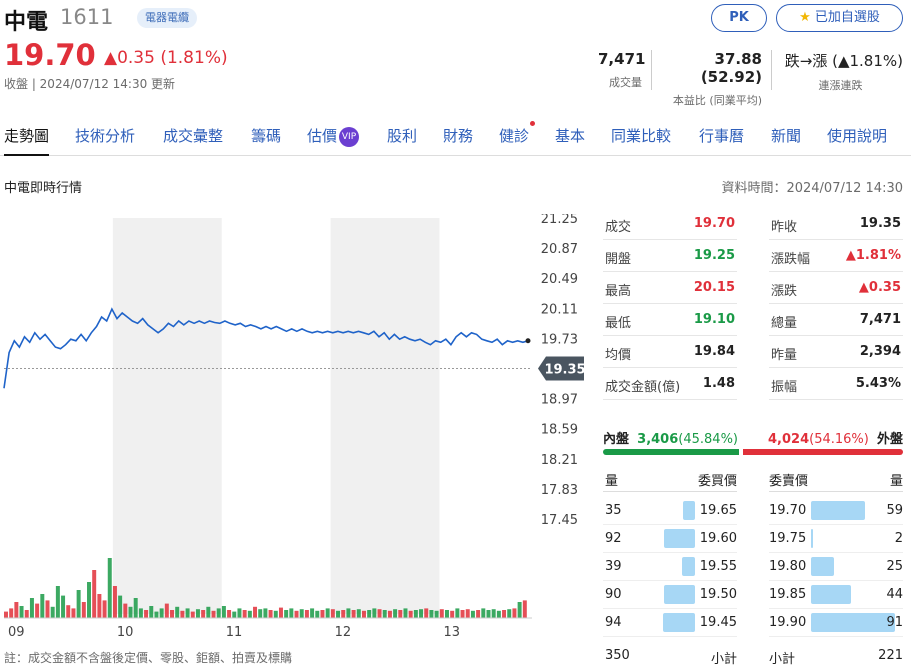 Image resolution: width=911 pixels, height=671 pixels. I want to click on tab-help: 使用說明, so click(857, 136).